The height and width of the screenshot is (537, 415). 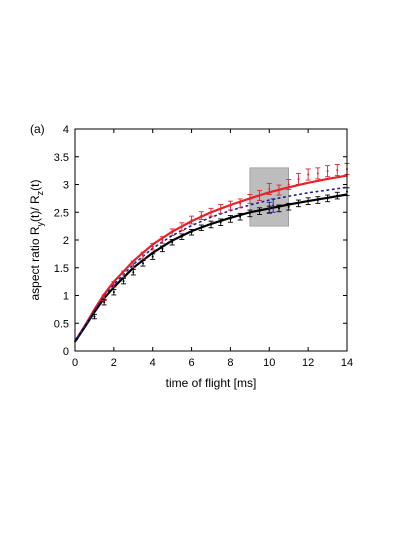 I want to click on x-tick-label: 8, so click(x=230, y=363).